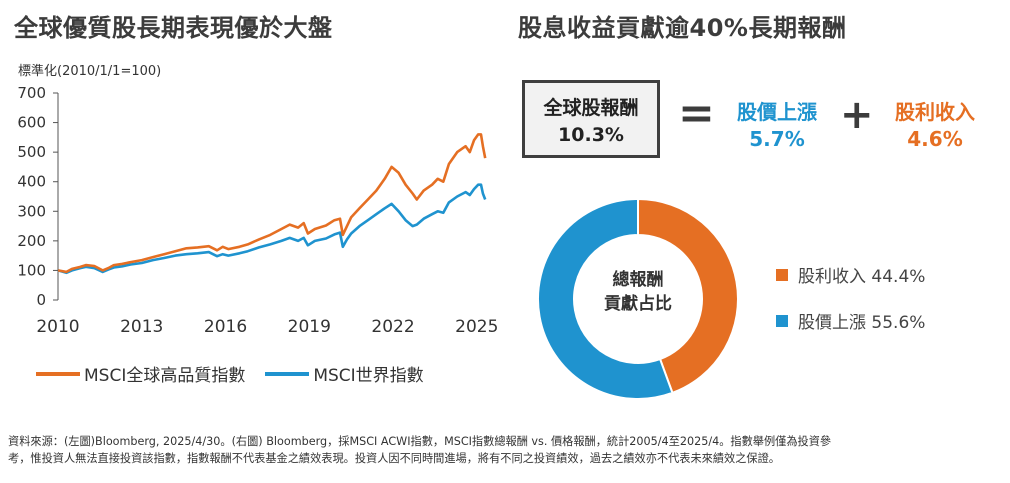 The height and width of the screenshot is (483, 1010). Describe the element at coordinates (31, 182) in the screenshot. I see `y-tick-label: 400` at that location.